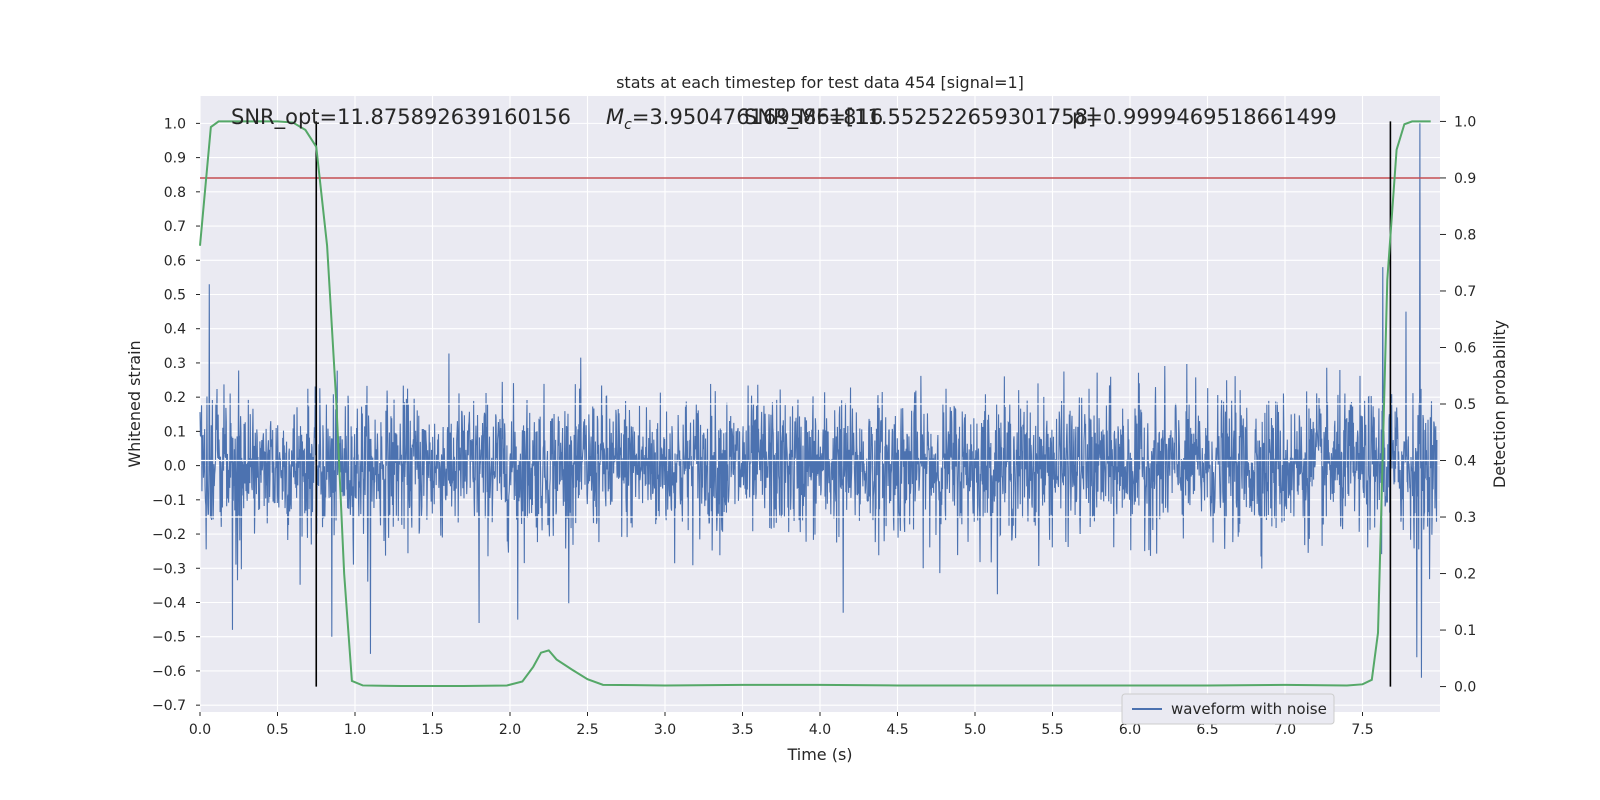 The height and width of the screenshot is (800, 1600). I want to click on y2-tick-label: 1.0, so click(1465, 122).